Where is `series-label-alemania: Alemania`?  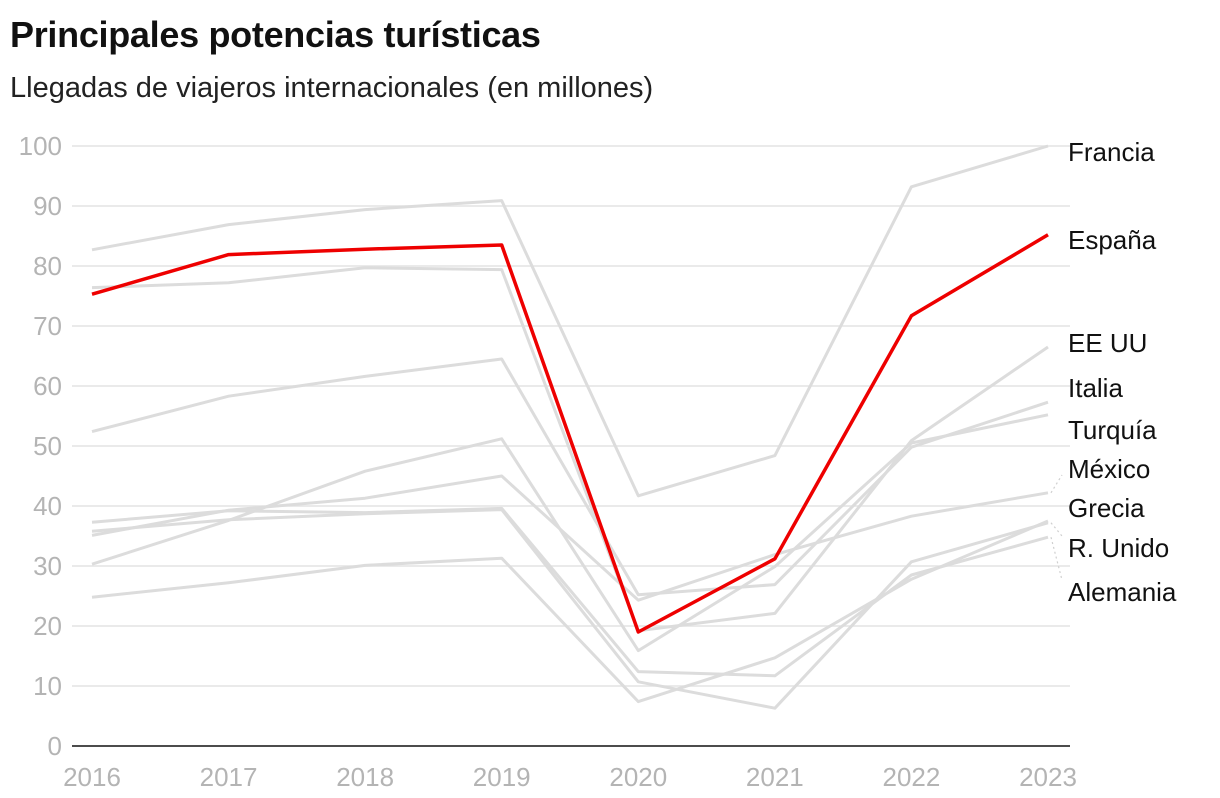 series-label-alemania: Alemania is located at coordinates (1122, 592).